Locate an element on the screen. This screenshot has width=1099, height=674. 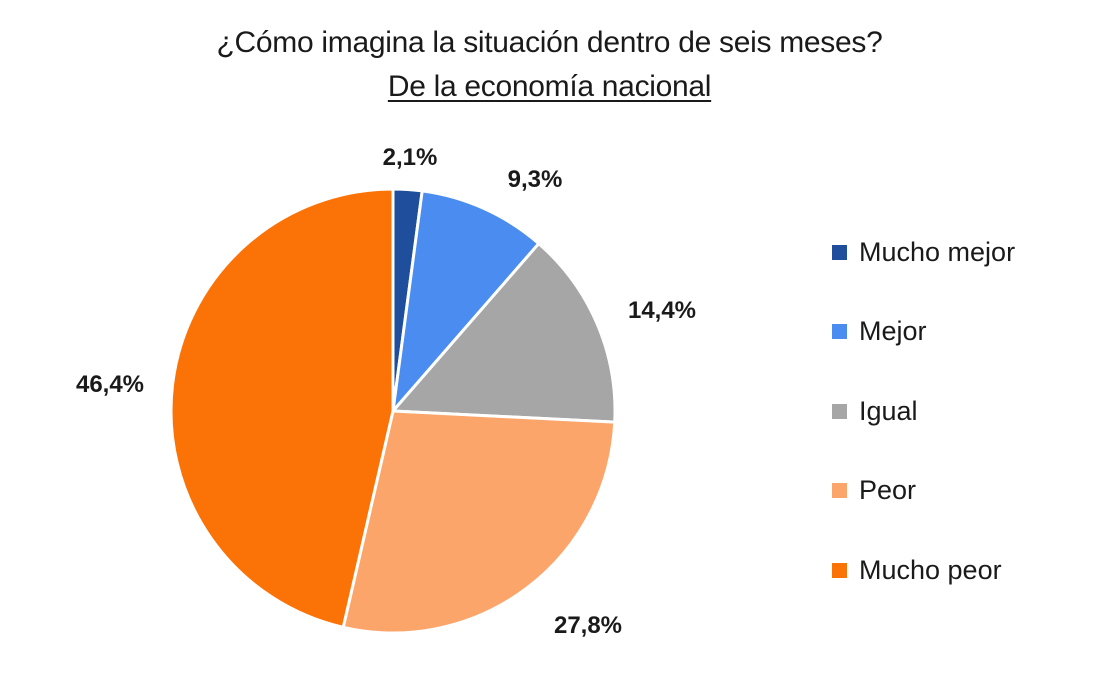
legend-label: Peor is located at coordinates (888, 490).